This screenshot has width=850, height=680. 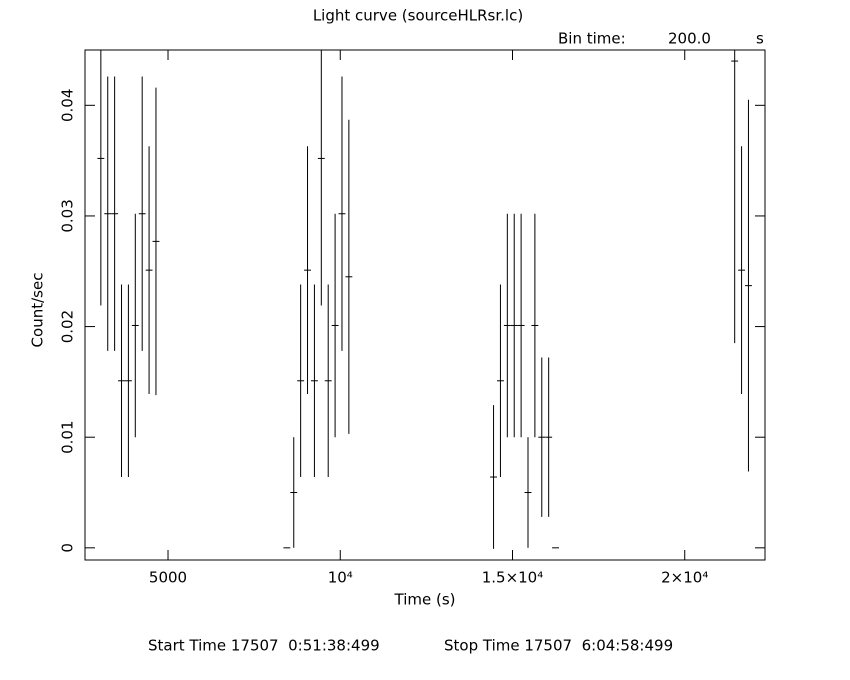 I want to click on x-tick-label: 1.5×10⁴, so click(x=513, y=578).